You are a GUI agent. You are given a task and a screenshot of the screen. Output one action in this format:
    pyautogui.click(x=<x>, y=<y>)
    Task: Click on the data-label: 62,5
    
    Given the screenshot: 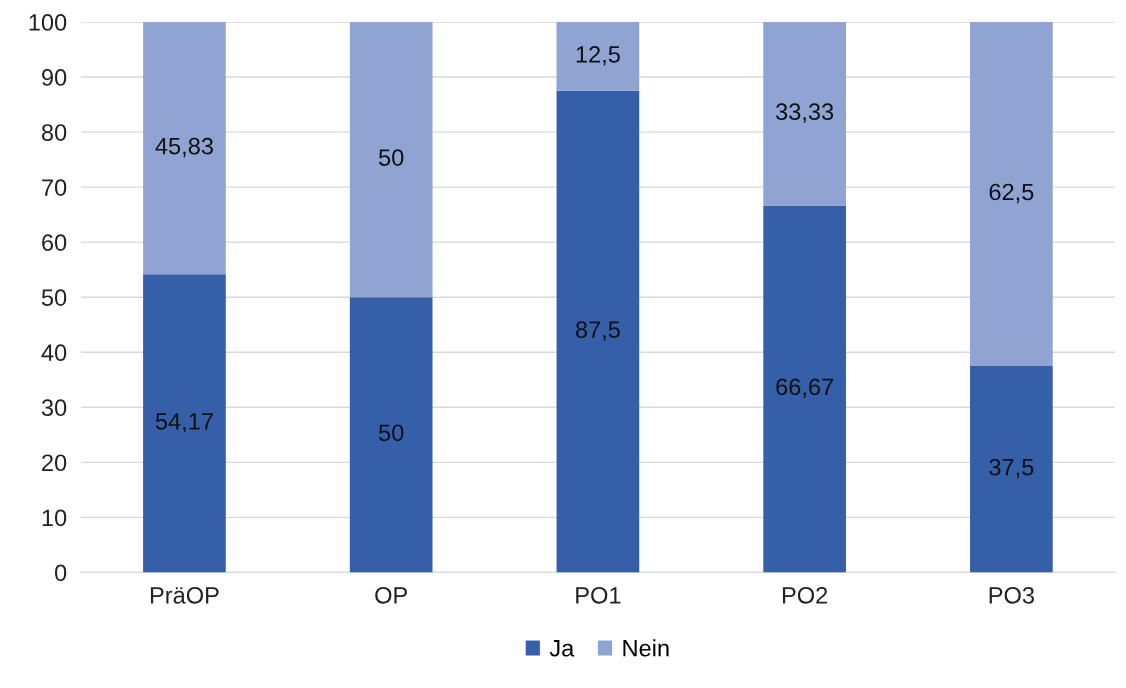 What is the action you would take?
    pyautogui.click(x=1011, y=193)
    